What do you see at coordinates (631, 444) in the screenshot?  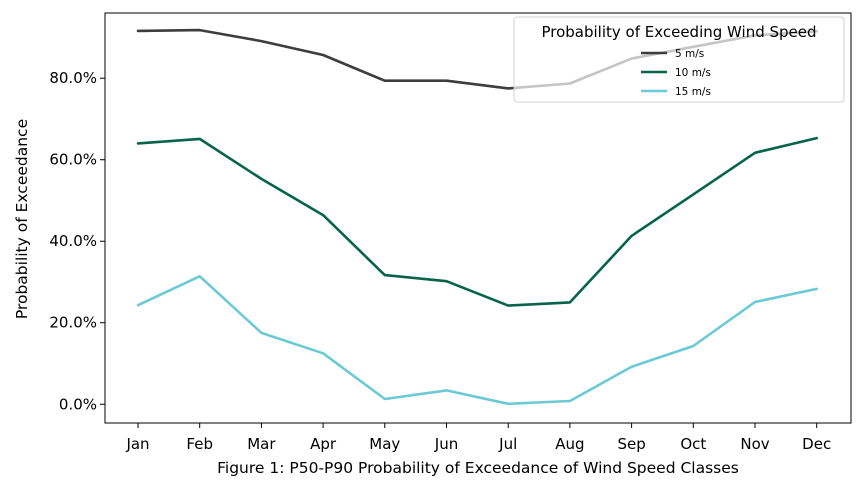 I see `x-tick-label: Sep` at bounding box center [631, 444].